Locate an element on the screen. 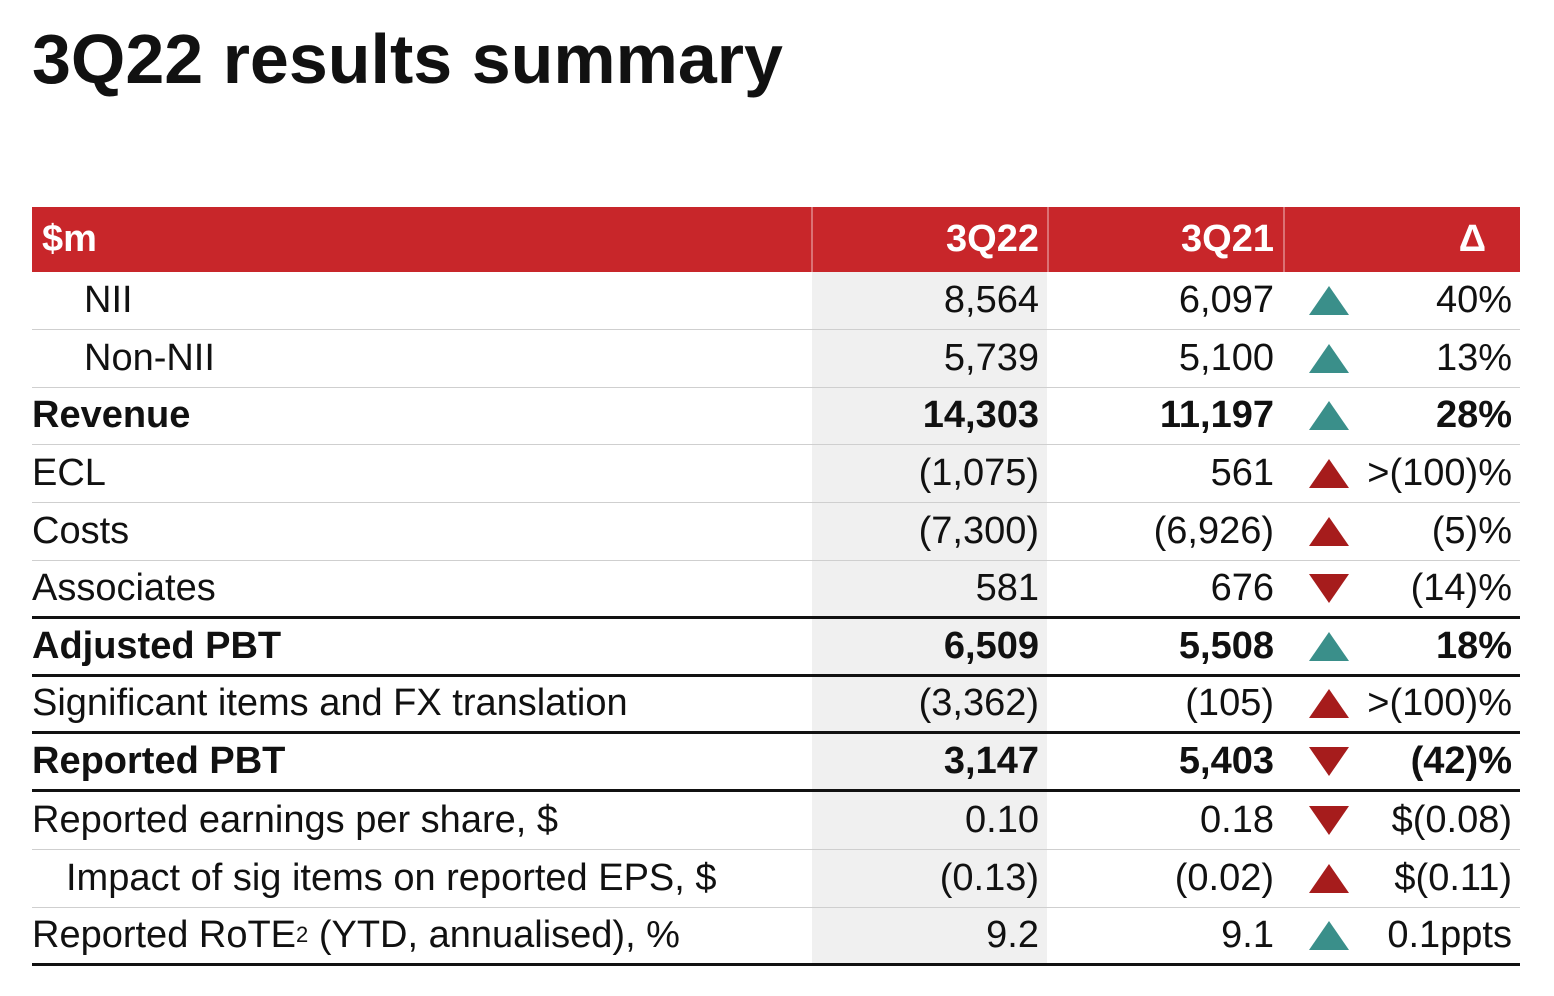  value-3q21: 9.1 is located at coordinates (1247, 934).